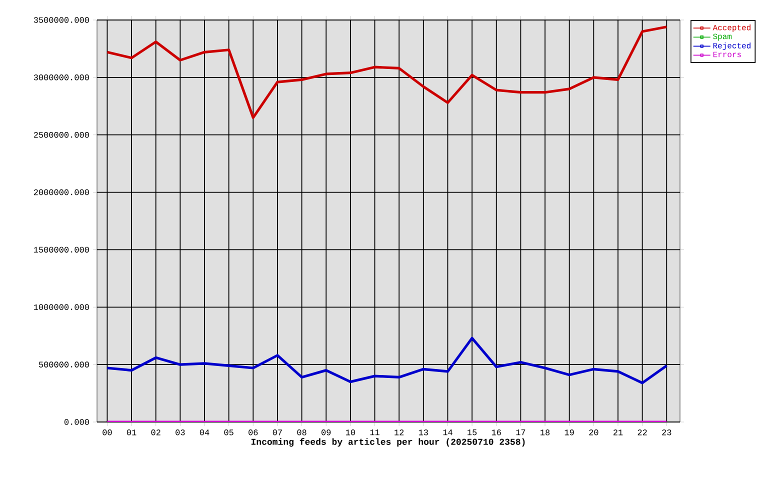 The image size is (780, 480). I want to click on y-tick-label: 3000000.000, so click(61, 77).